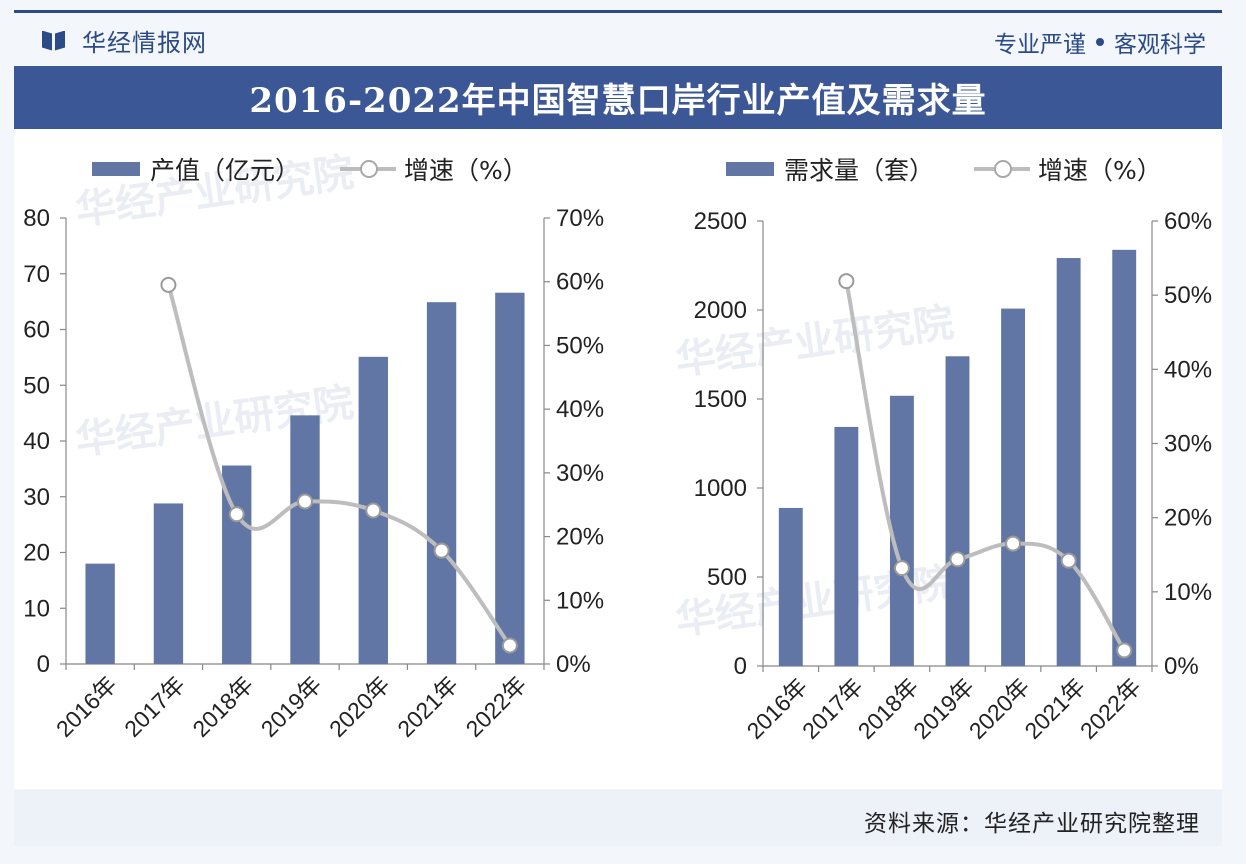 The image size is (1246, 864). What do you see at coordinates (1160, 45) in the screenshot?
I see `slogan-right: 客观科学` at bounding box center [1160, 45].